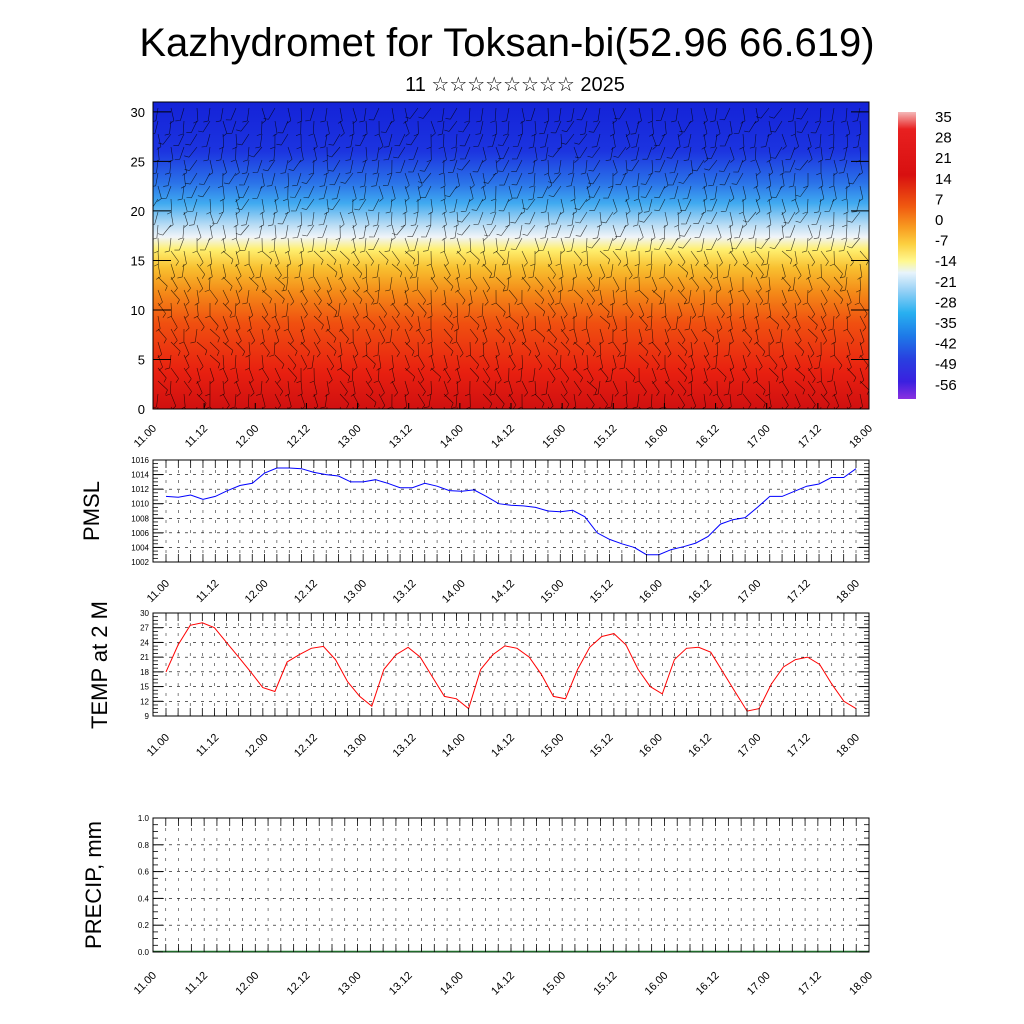 Image resolution: width=1024 pixels, height=1024 pixels. What do you see at coordinates (401, 437) in the screenshot?
I see `heatmap-x-tick-label: 13.12` at bounding box center [401, 437].